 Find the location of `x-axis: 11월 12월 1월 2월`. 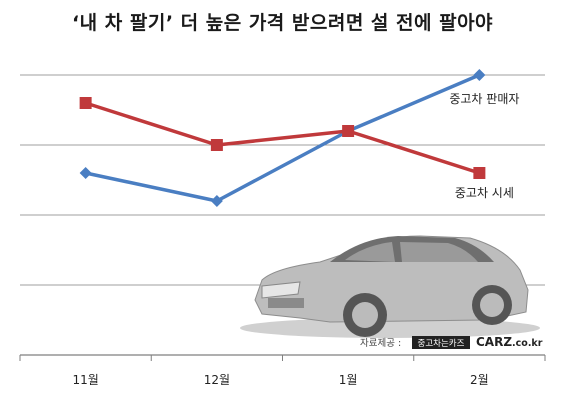

x-axis: 11월 12월 1월 2월 is located at coordinates (282, 371).